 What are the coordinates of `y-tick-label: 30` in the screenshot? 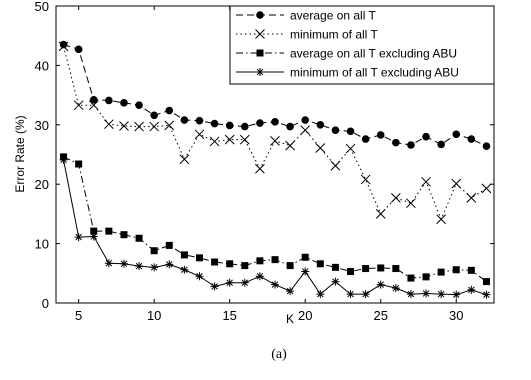 It's located at (42, 125).